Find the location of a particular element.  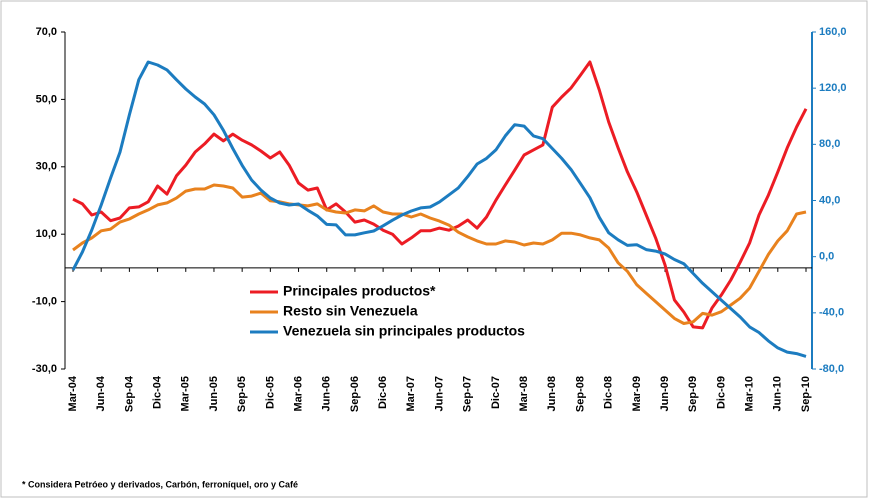

legend-label: Principales productos* is located at coordinates (359, 291).